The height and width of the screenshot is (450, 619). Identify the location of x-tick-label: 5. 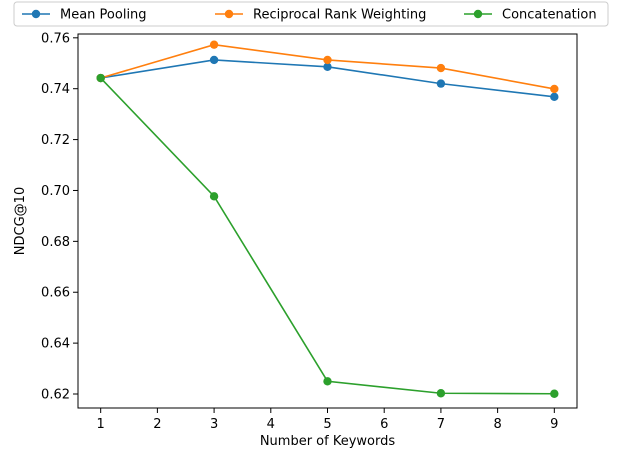
(327, 424).